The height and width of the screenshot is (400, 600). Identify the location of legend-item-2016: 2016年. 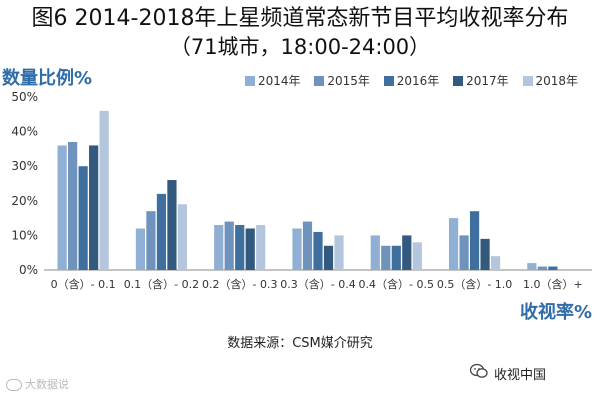
(411, 80).